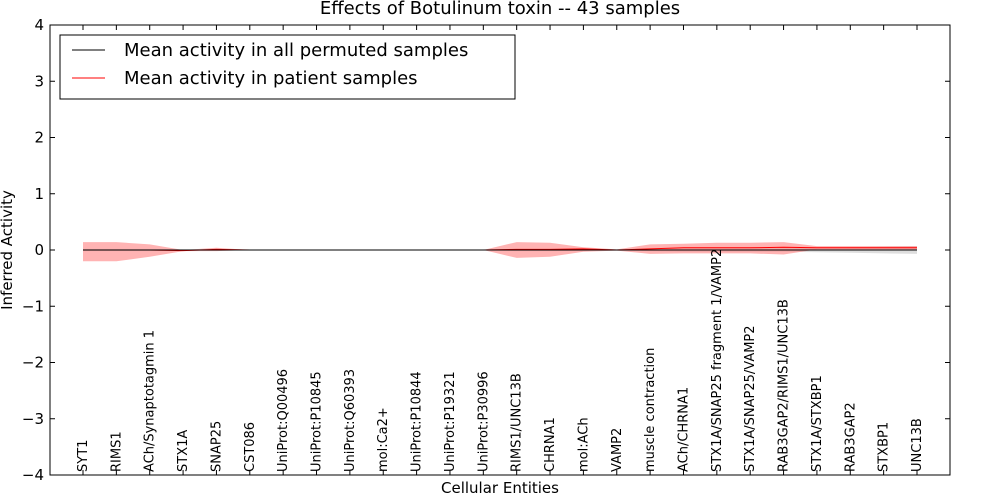  Describe the element at coordinates (33, 419) in the screenshot. I see `y-tick-label: −3` at that location.